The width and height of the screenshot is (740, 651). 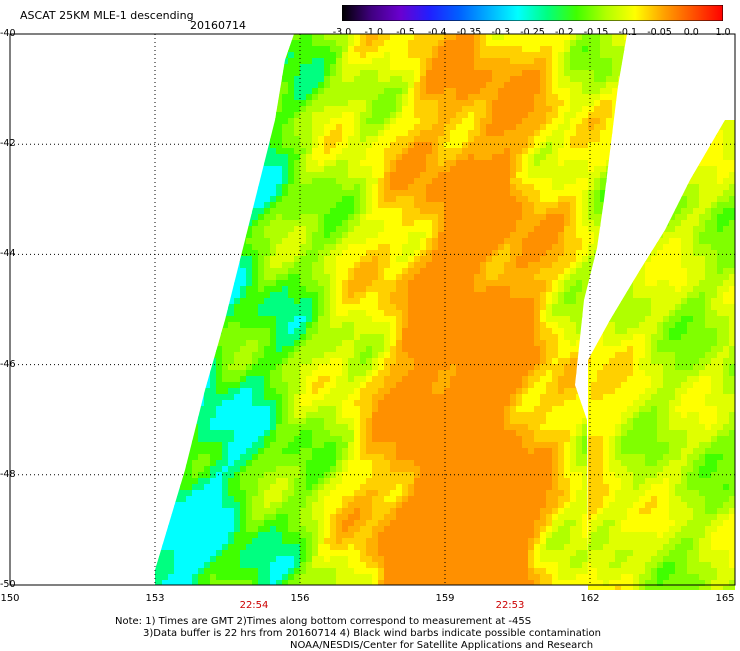 What do you see at coordinates (10, 584) in the screenshot?
I see `lat-tick-label: -50` at bounding box center [10, 584].